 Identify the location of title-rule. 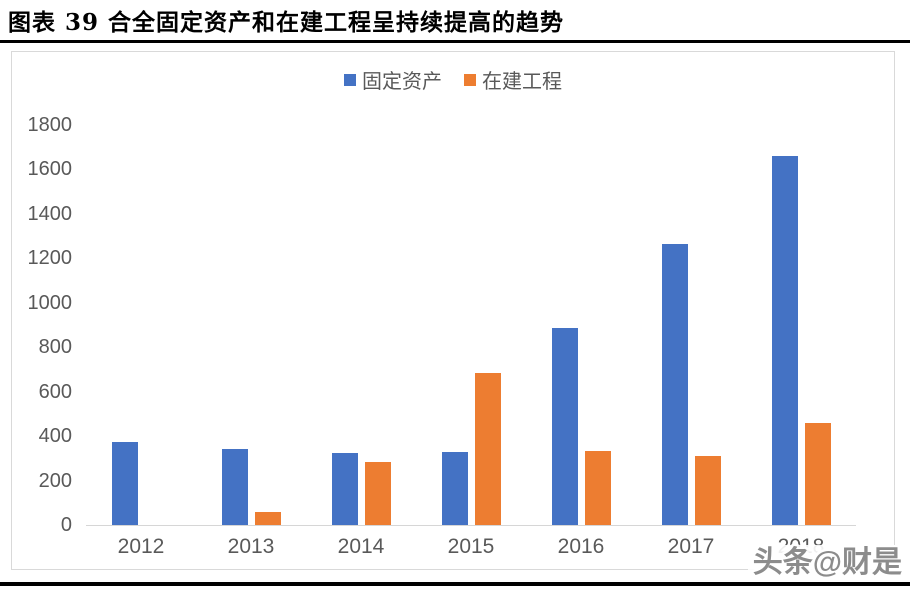
(455, 41).